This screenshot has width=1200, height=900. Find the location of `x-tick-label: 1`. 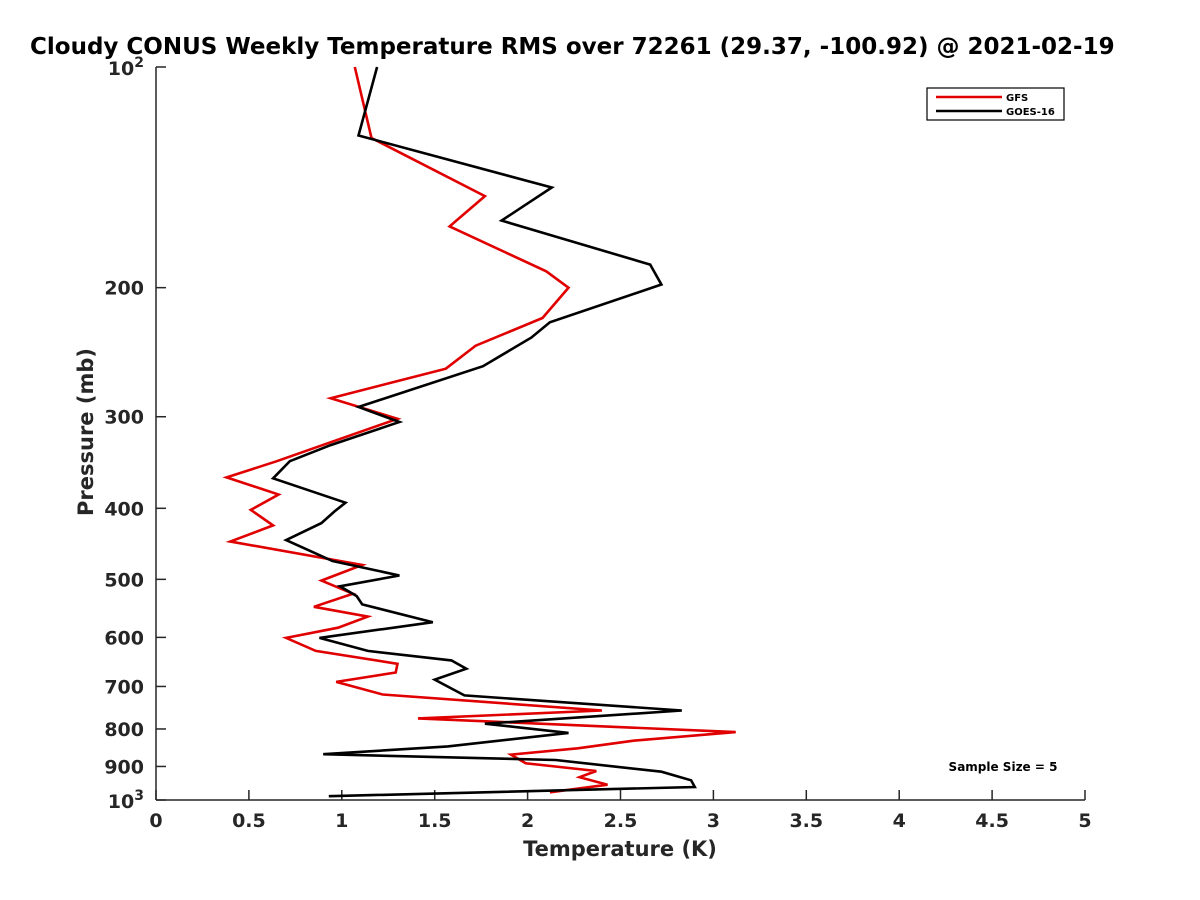

x-tick-label: 1 is located at coordinates (341, 821).